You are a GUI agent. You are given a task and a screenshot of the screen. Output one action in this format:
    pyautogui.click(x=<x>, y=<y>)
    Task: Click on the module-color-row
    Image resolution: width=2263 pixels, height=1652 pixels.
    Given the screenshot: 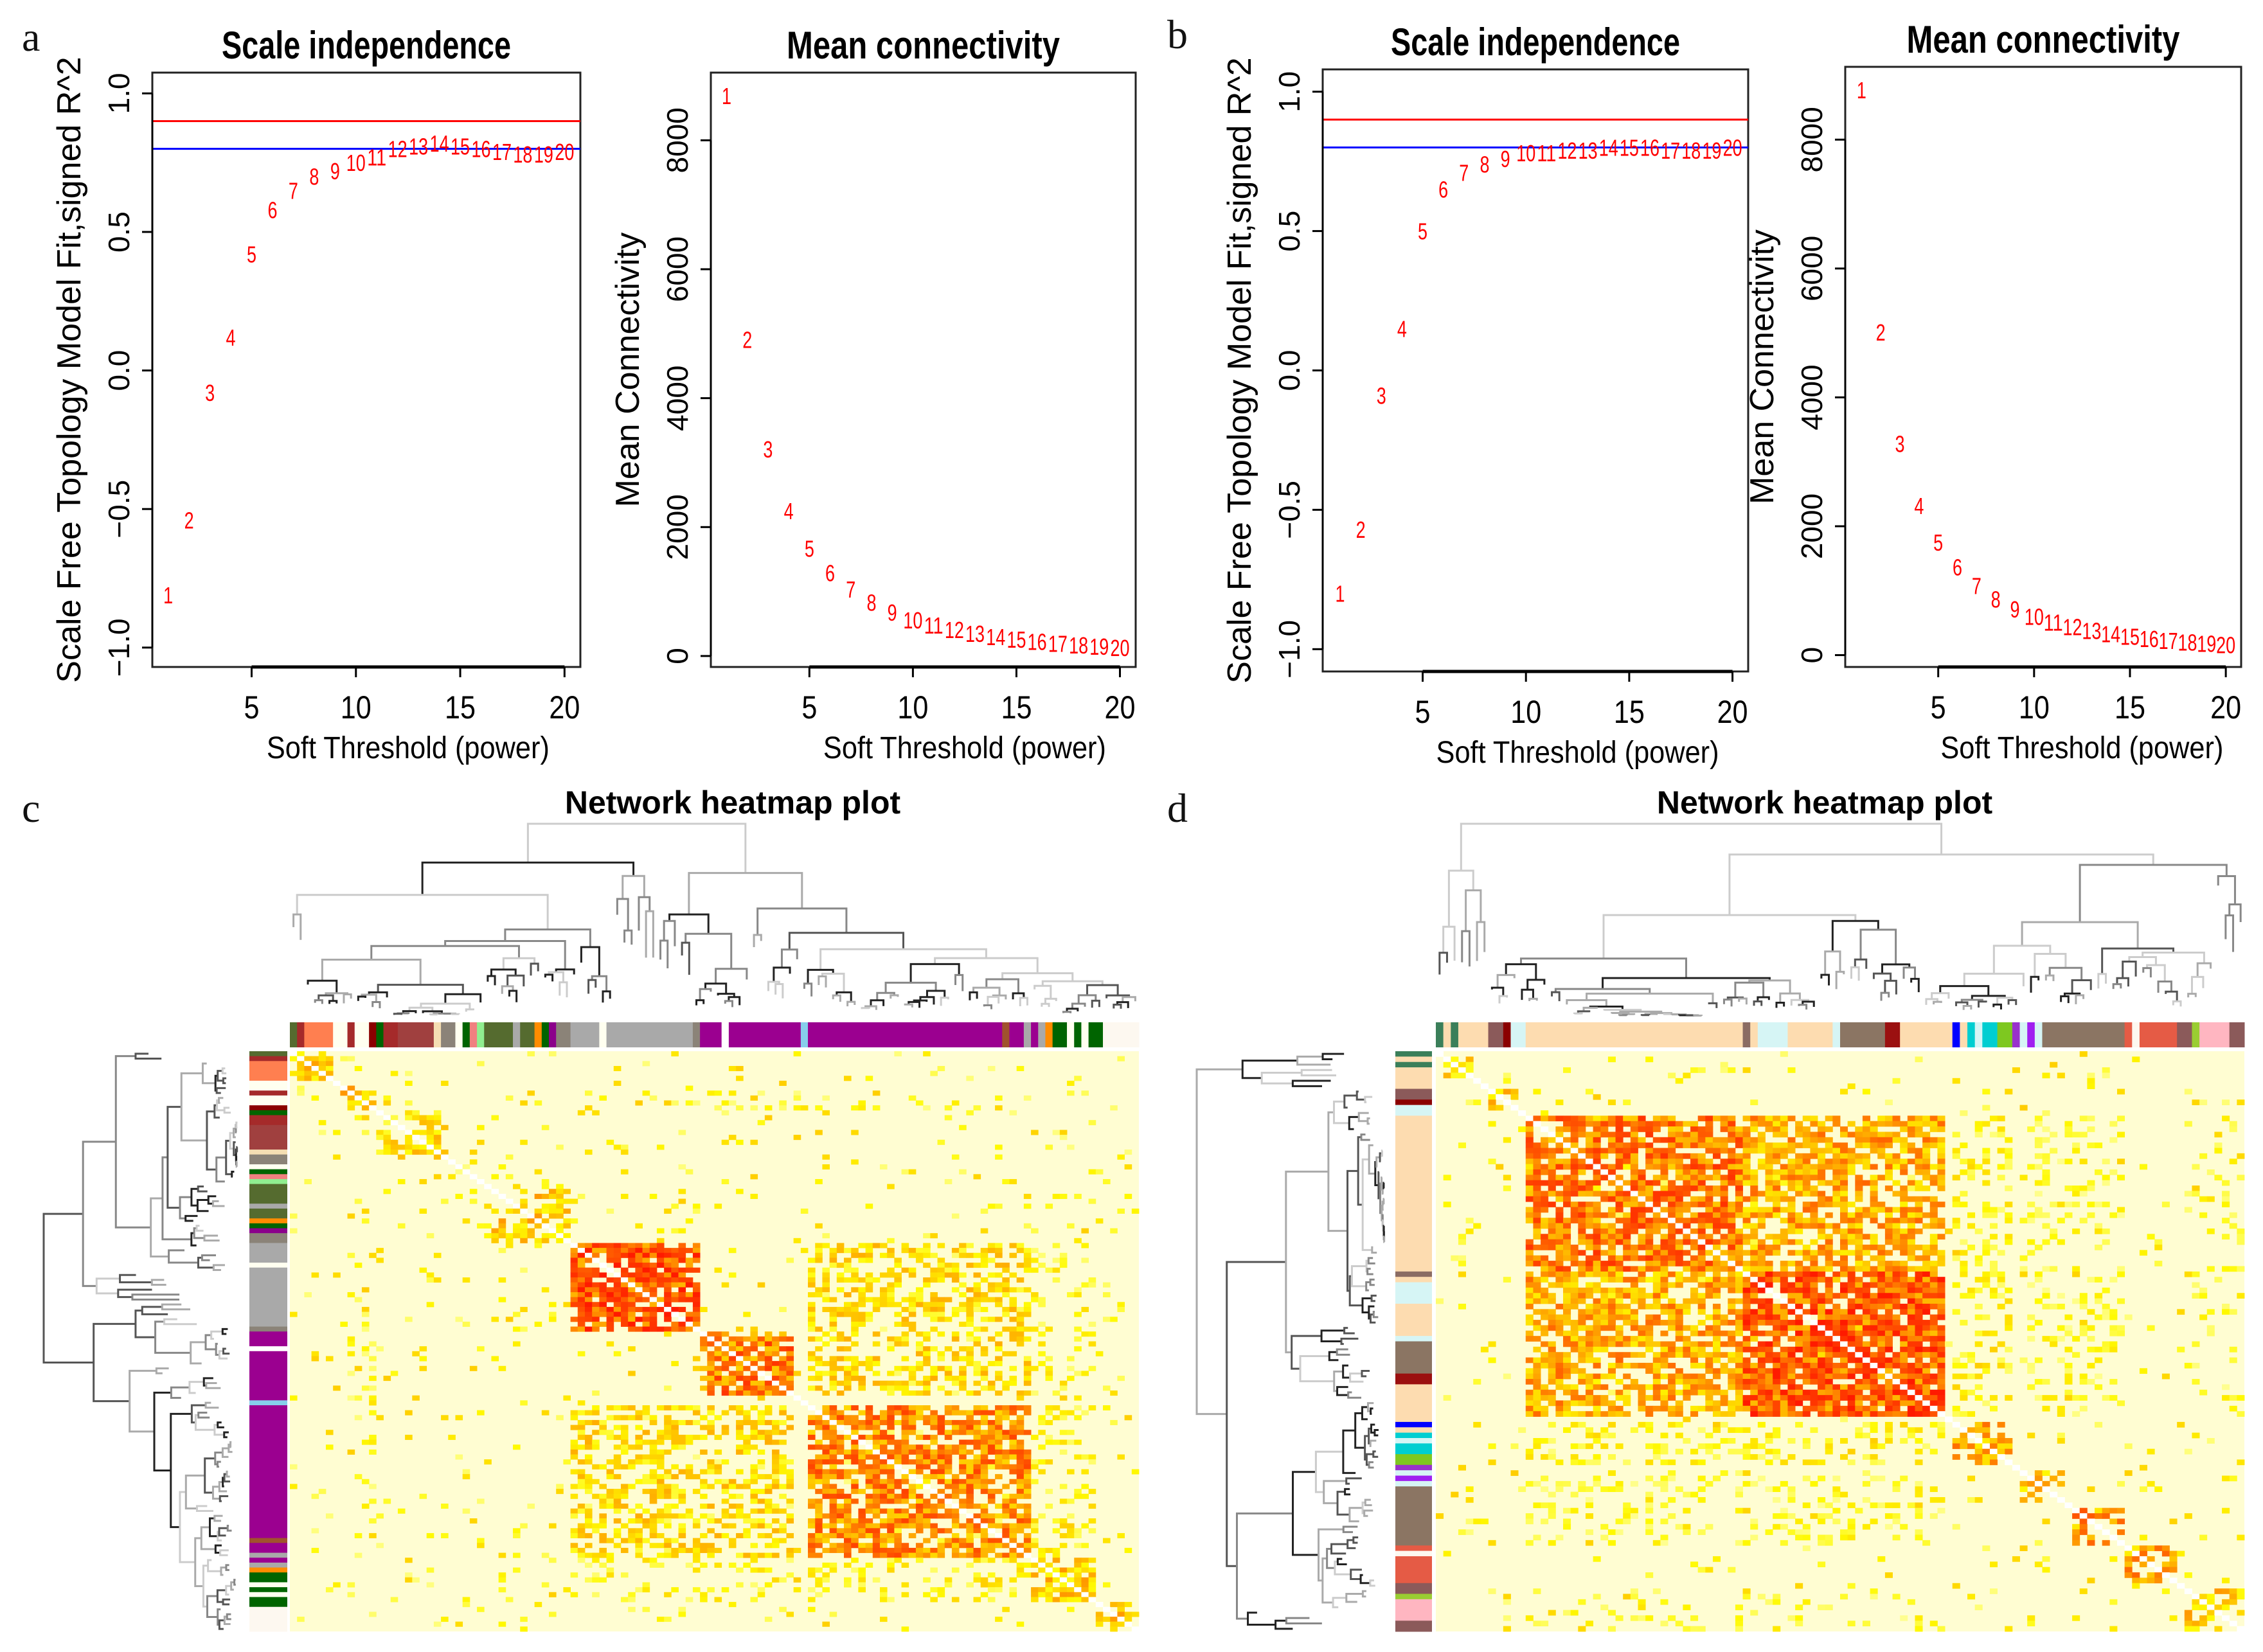 What is the action you would take?
    pyautogui.click(x=268, y=1376)
    